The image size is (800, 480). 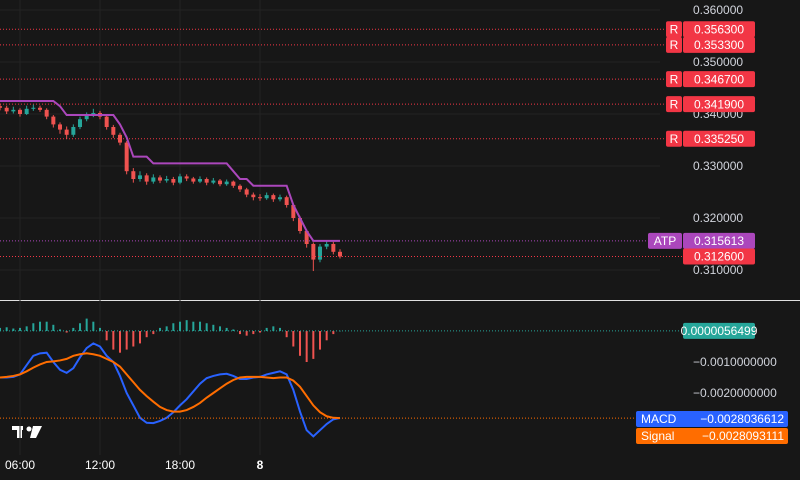 I want to click on level-label: 0.353300, so click(x=719, y=45).